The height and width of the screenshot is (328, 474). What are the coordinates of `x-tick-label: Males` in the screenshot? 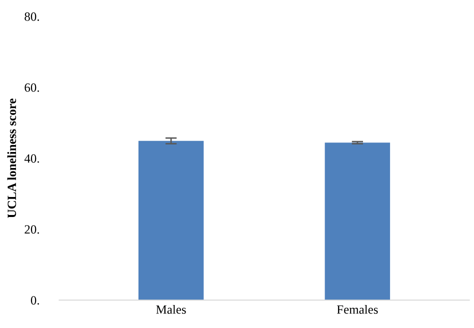 It's located at (171, 309).